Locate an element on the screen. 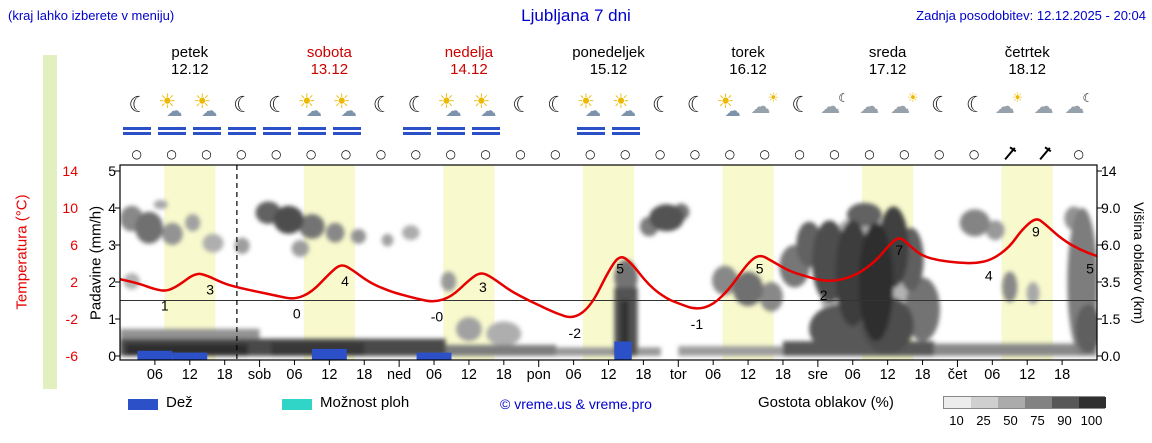 This screenshot has height=443, width=1152. day-header: sreda 17.12 is located at coordinates (888, 61).